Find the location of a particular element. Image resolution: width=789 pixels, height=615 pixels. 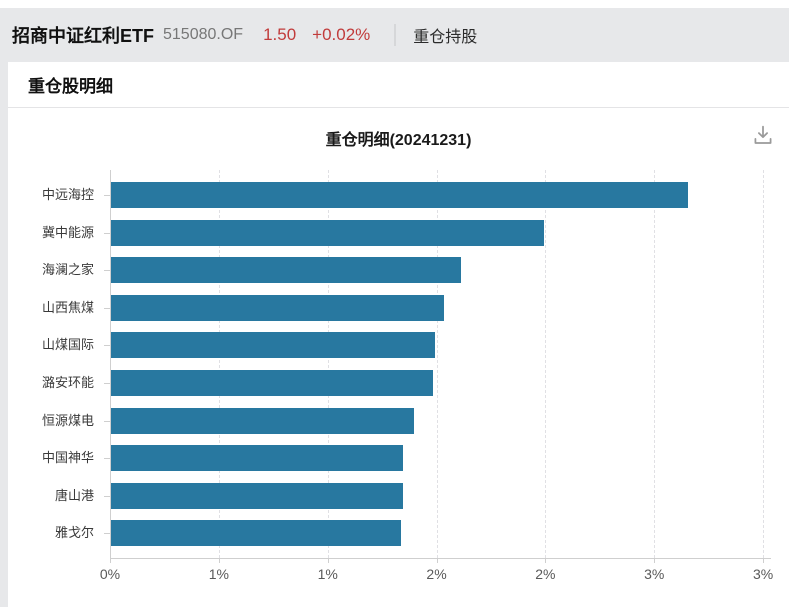

category-label: 唐山港 is located at coordinates (74, 495).